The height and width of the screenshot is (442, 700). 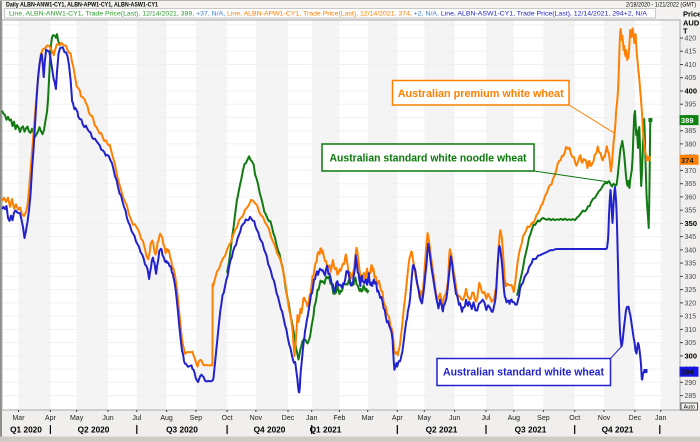 I want to click on svg-text: 389, so click(x=687, y=120).